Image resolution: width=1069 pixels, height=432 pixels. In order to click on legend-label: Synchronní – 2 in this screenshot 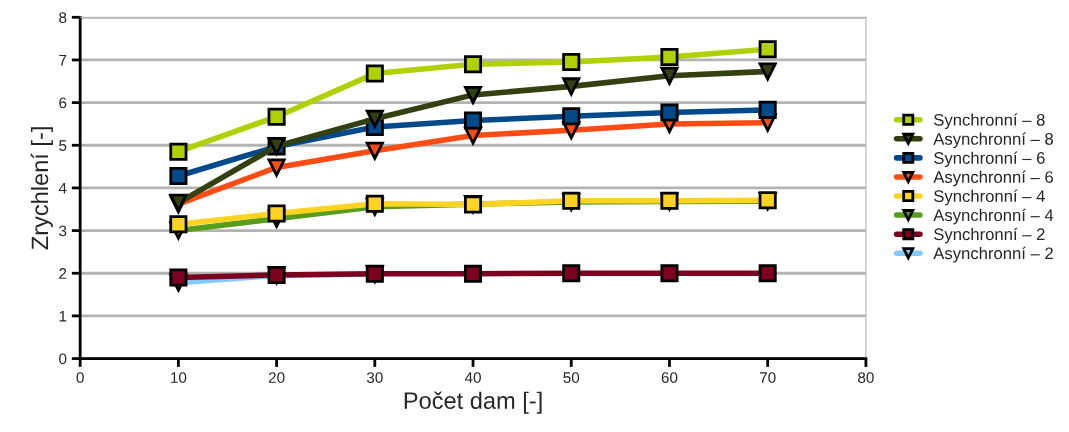, I will do `click(989, 235)`.